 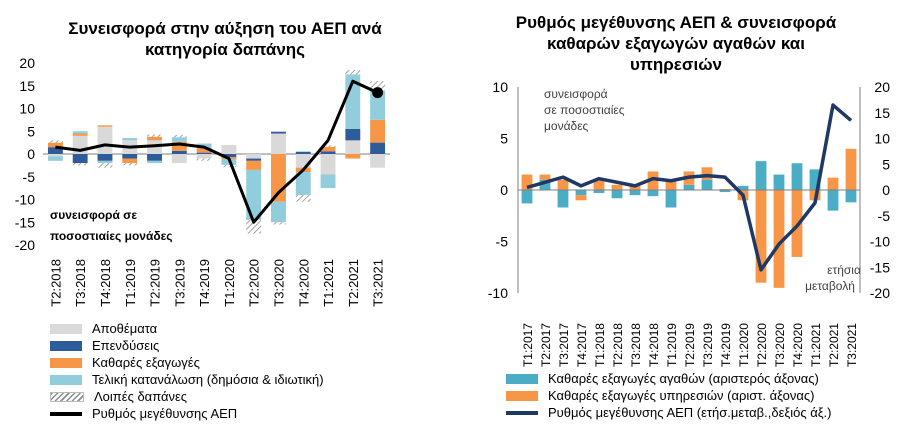 I want to click on y-left-tick-label: -5, so click(x=502, y=242).